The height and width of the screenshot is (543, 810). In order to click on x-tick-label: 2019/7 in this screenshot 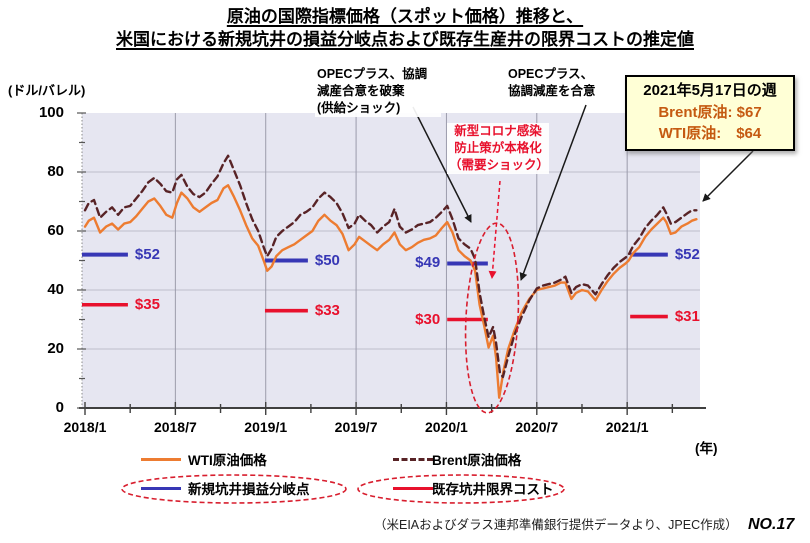, I will do `click(356, 427)`.